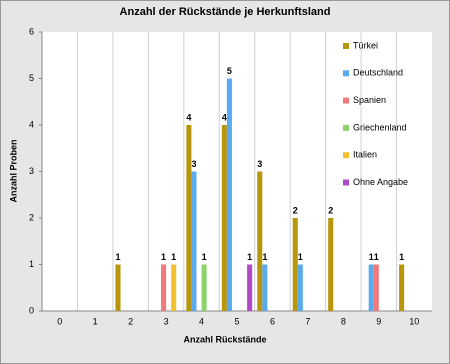 This screenshot has height=364, width=450. I want to click on x-axis-title: Anzahl Rückstände, so click(224, 339).